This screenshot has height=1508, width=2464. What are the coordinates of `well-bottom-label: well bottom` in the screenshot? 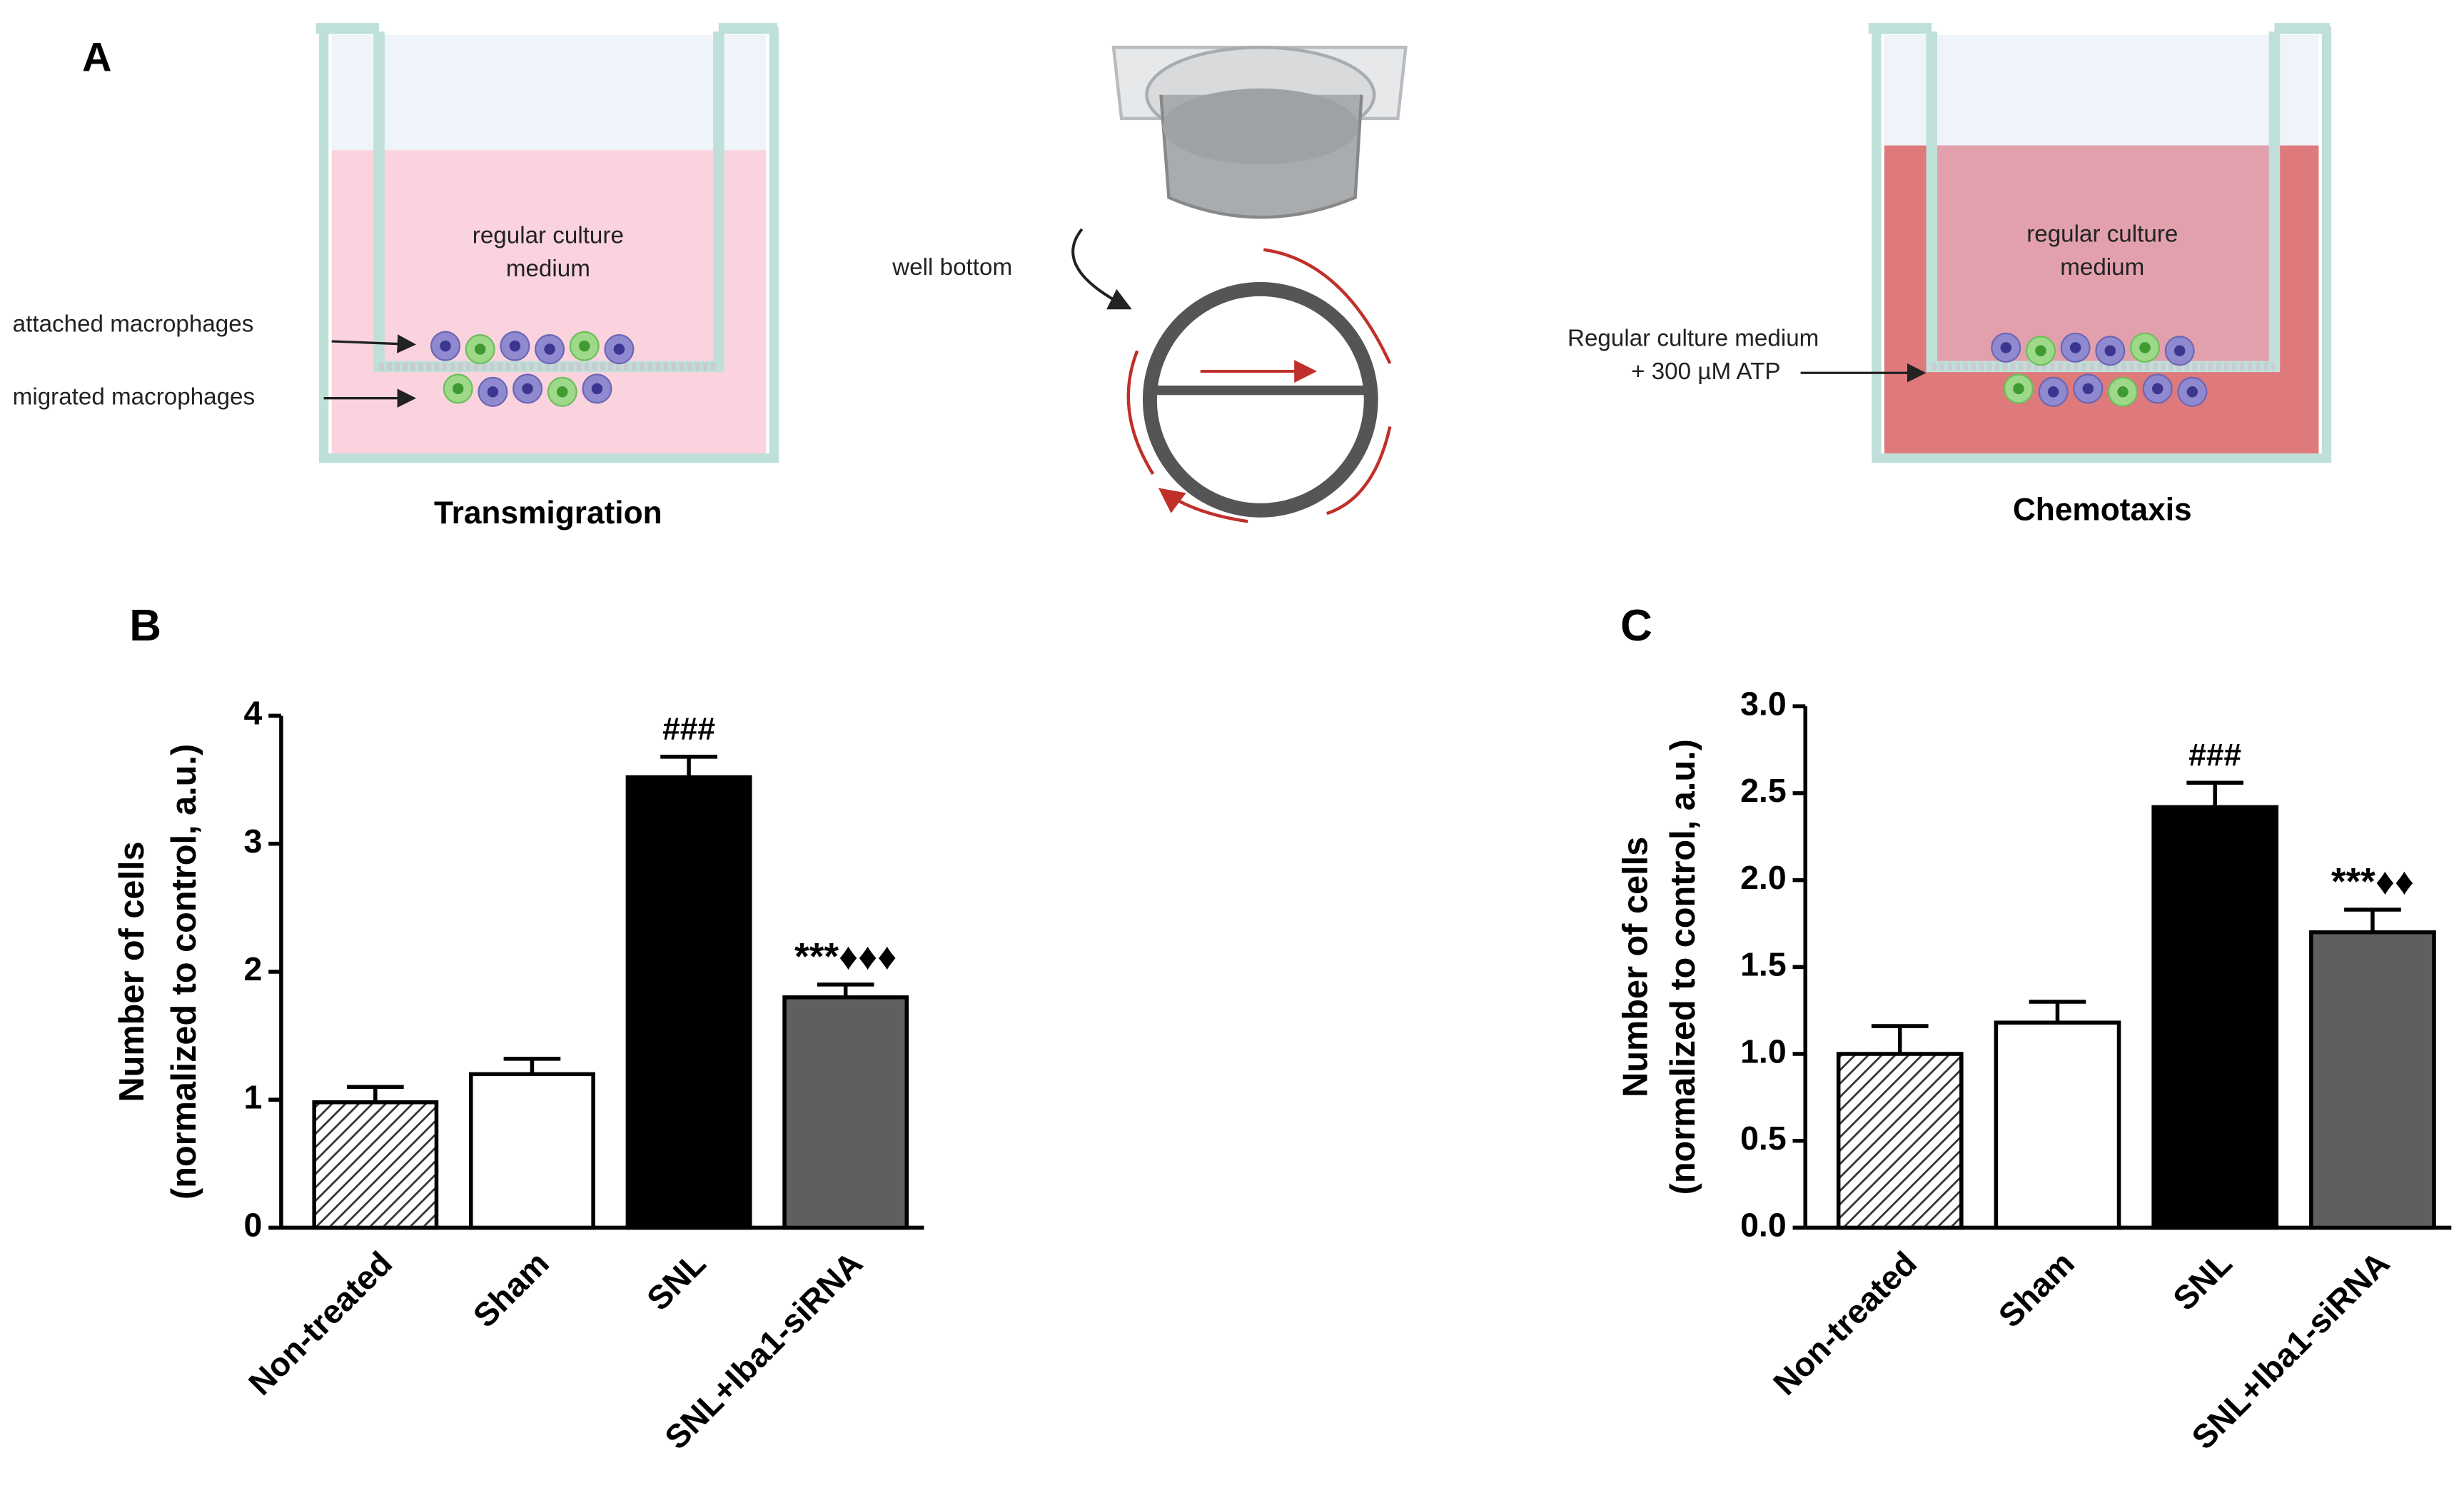 It's located at (952, 267).